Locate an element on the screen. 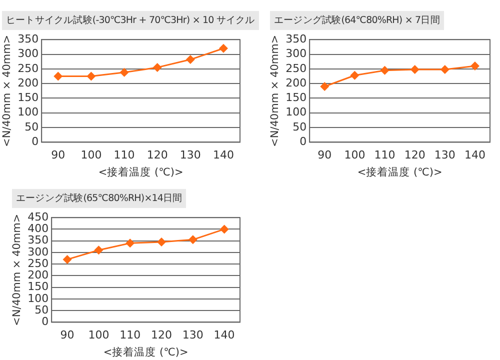  y-tick-label: 400 is located at coordinates (38, 229).